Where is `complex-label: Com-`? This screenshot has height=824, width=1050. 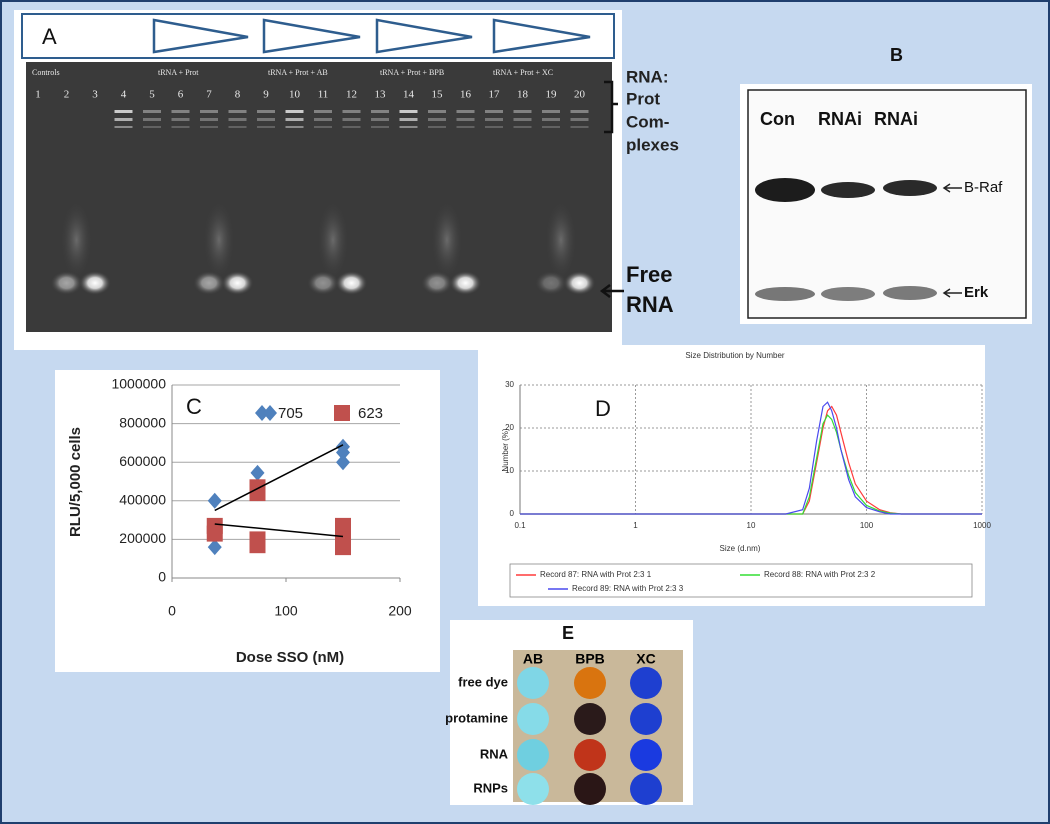
complex-label: Com- is located at coordinates (647, 121).